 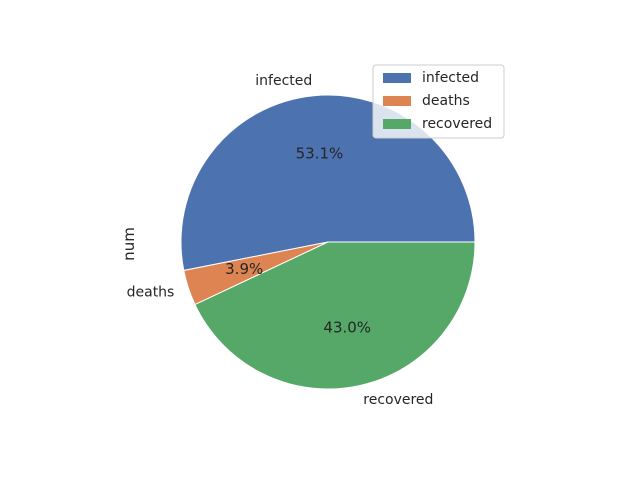 I want to click on legend: infected deaths recovered, so click(x=438, y=101).